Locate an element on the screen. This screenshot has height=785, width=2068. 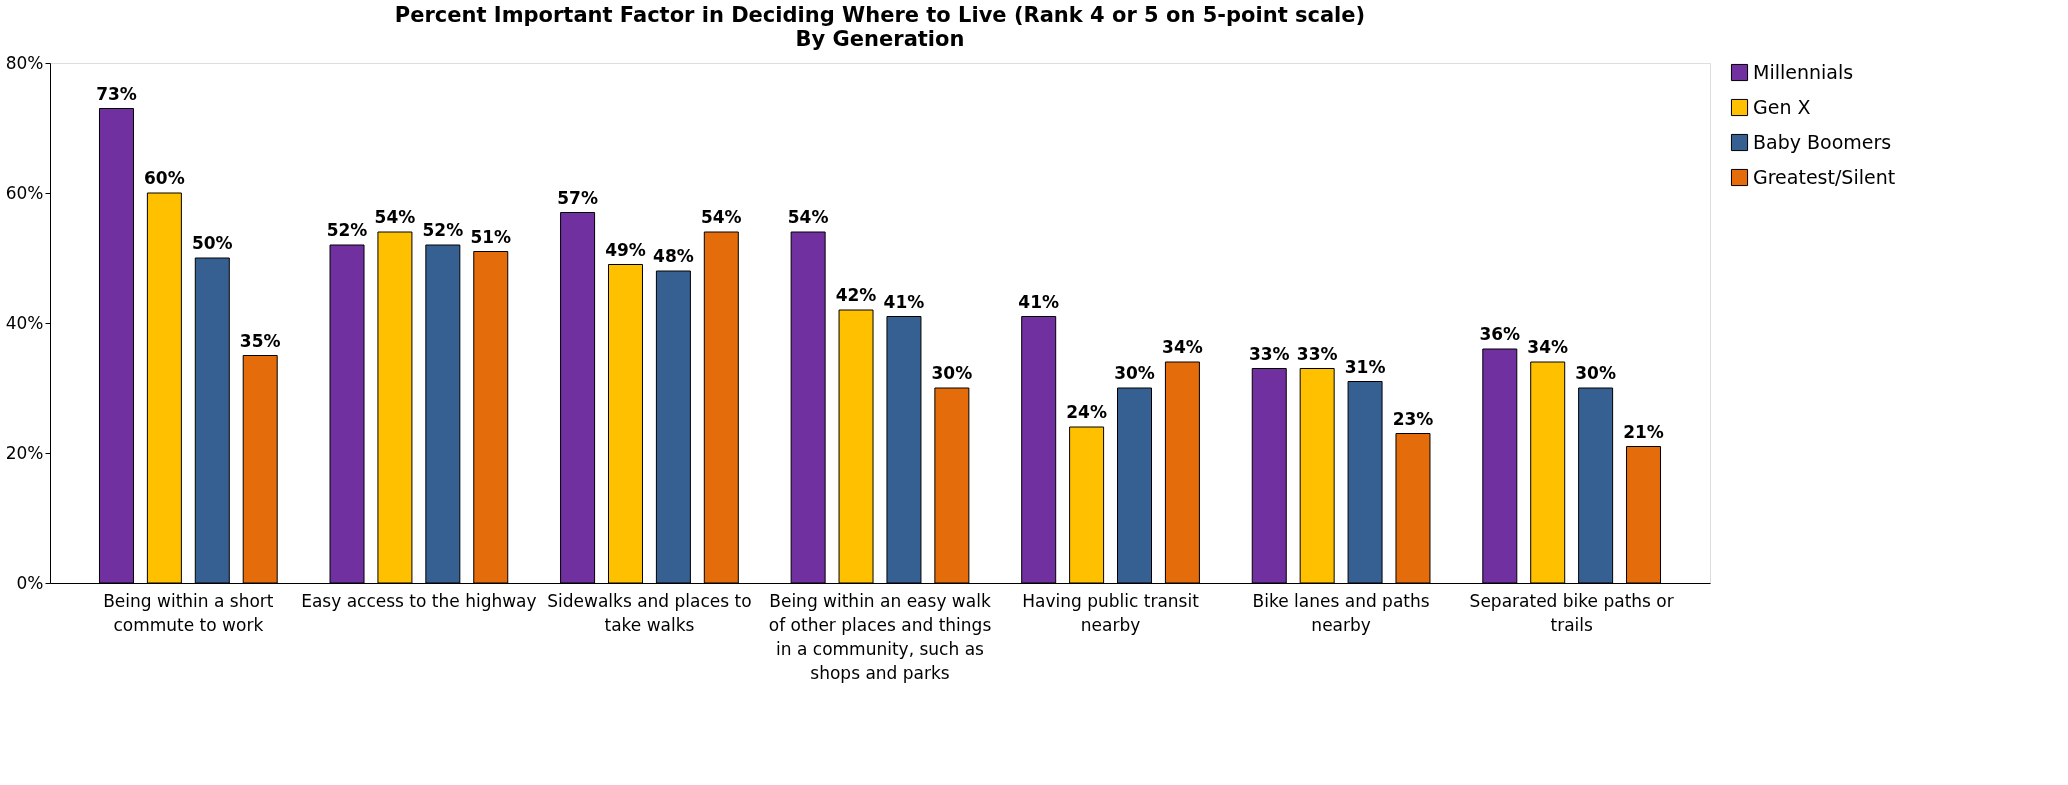
data-label: 49% is located at coordinates (625, 249).